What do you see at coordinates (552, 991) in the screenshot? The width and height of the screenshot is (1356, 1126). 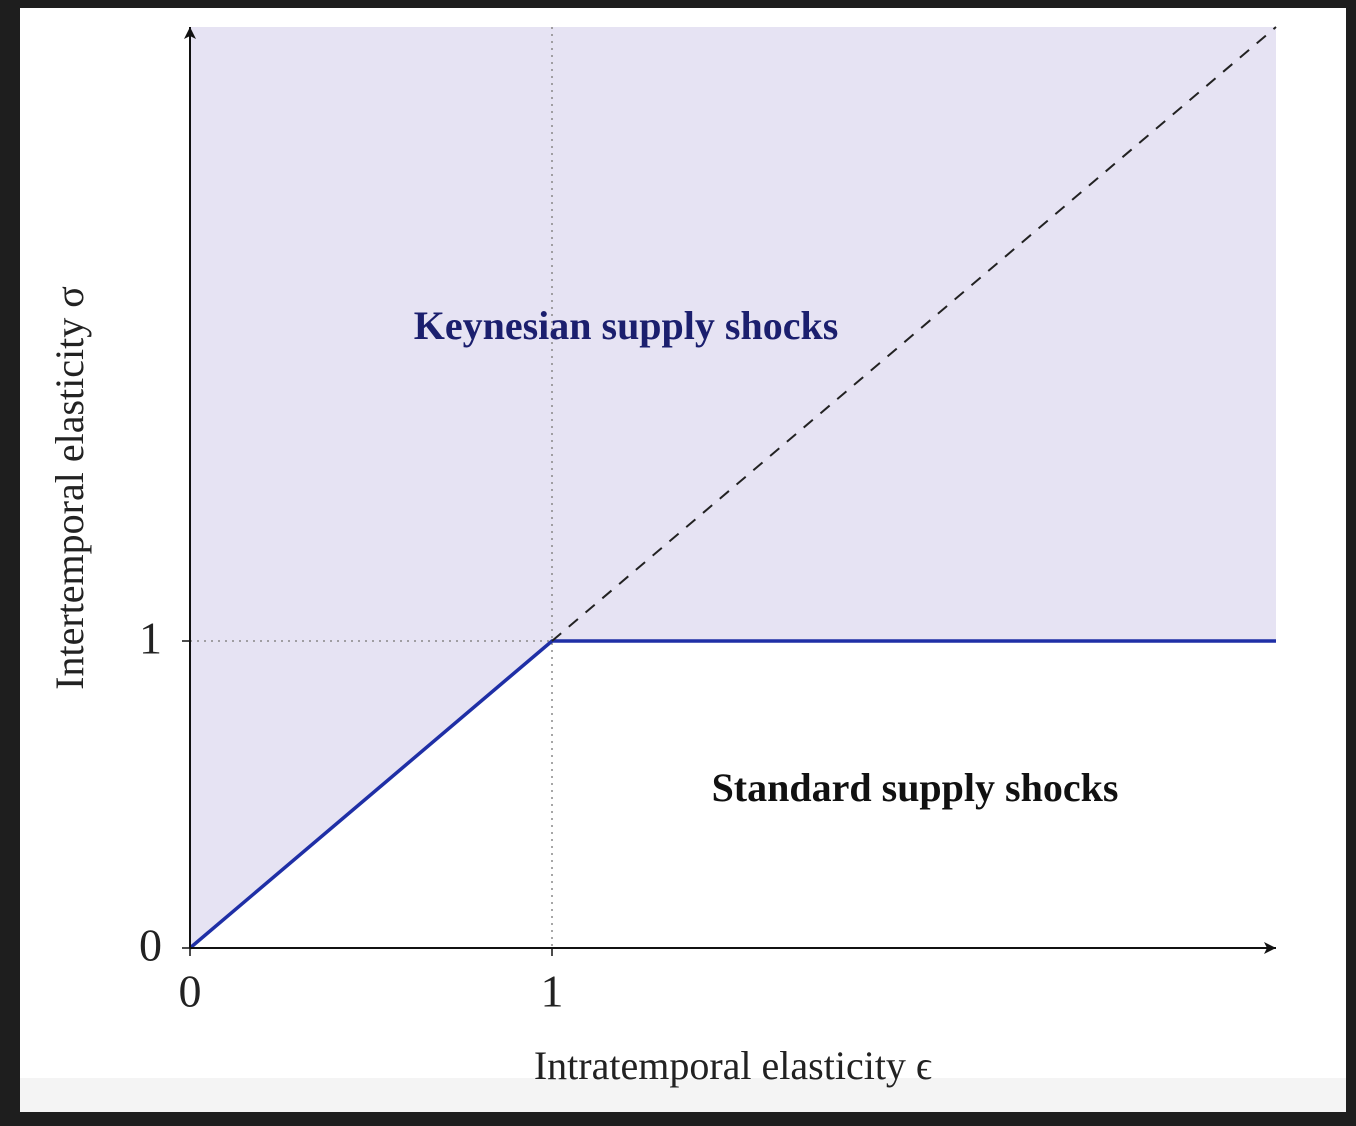 I see `x-tick-label: 1` at bounding box center [552, 991].